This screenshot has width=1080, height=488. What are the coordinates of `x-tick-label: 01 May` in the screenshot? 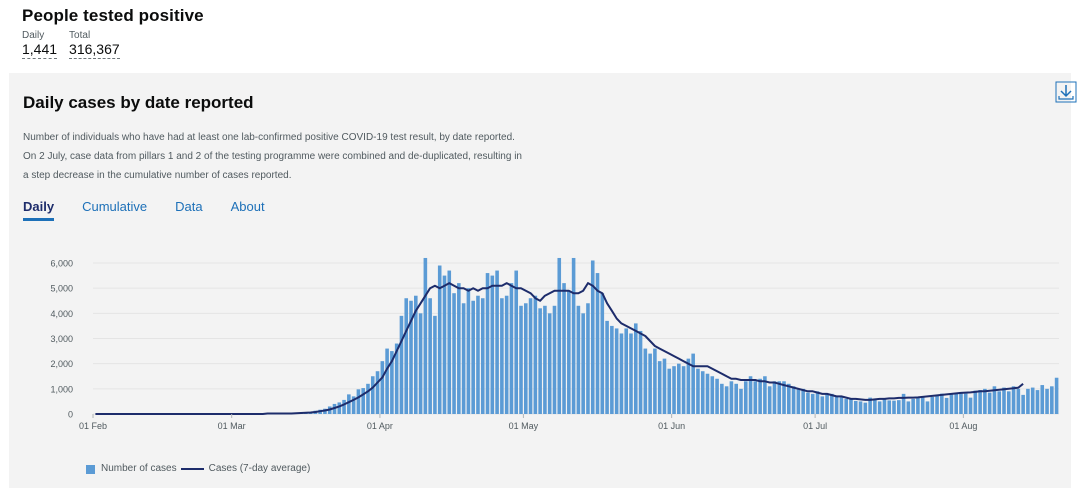 It's located at (524, 426).